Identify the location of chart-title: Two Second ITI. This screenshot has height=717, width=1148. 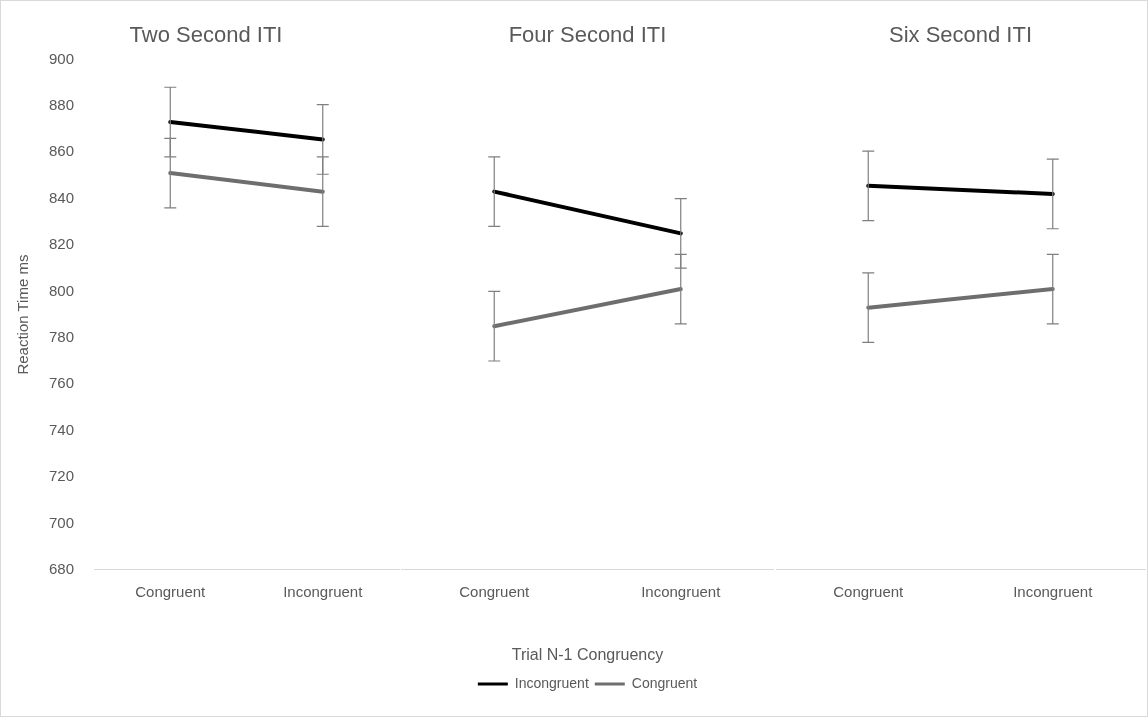
(206, 35).